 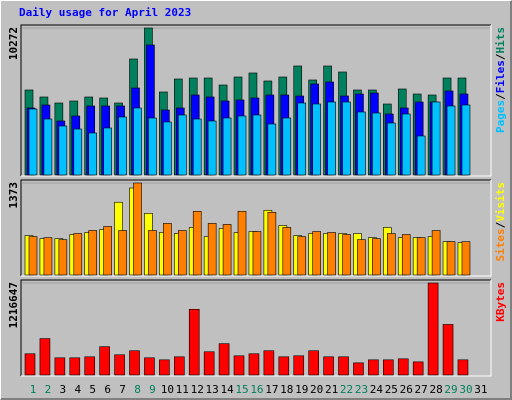 What do you see at coordinates (13, 305) in the screenshot?
I see `y-tick-label: 1216647` at bounding box center [13, 305].